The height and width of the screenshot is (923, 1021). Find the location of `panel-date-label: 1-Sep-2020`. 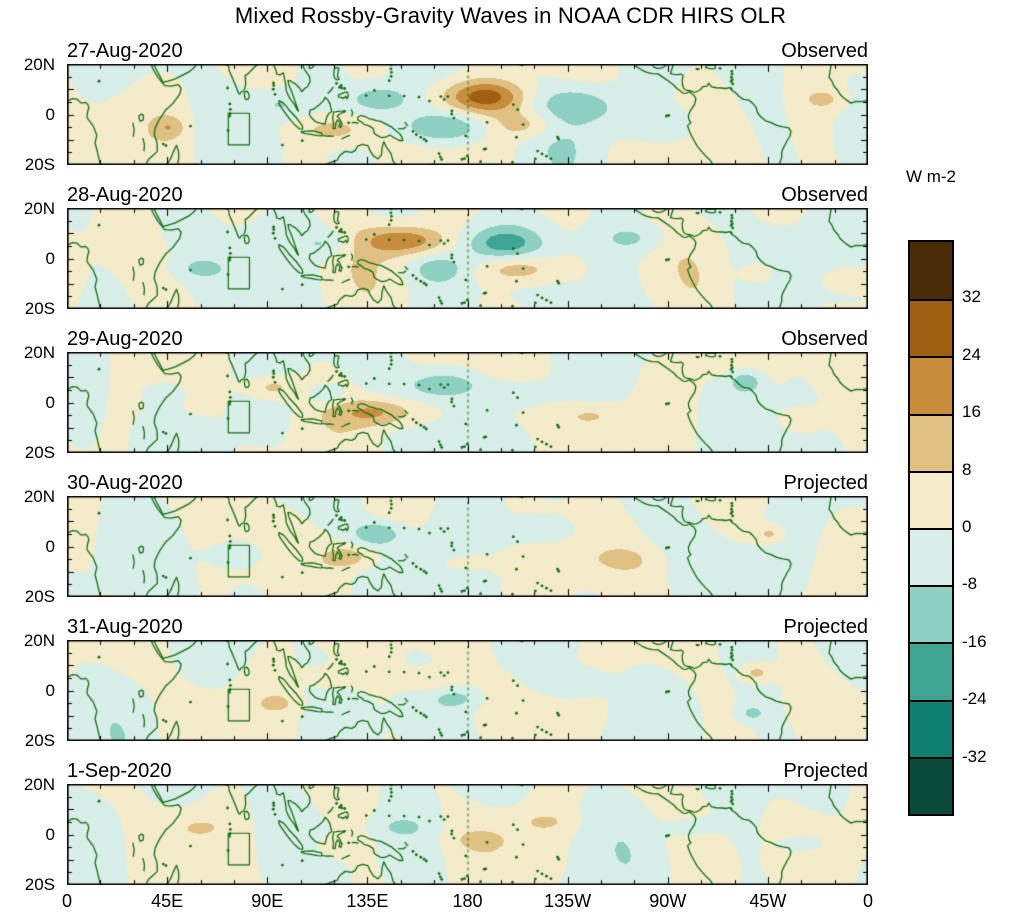

panel-date-label: 1-Sep-2020 is located at coordinates (119, 771).